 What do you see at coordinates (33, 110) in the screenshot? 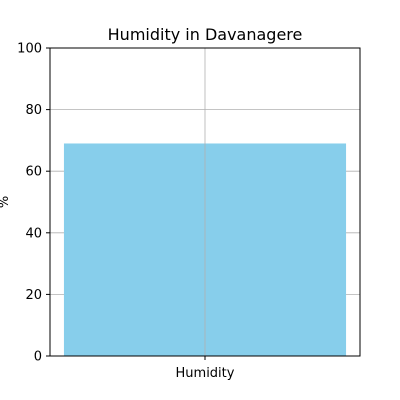
I see `y-tick-label: 80` at bounding box center [33, 110].